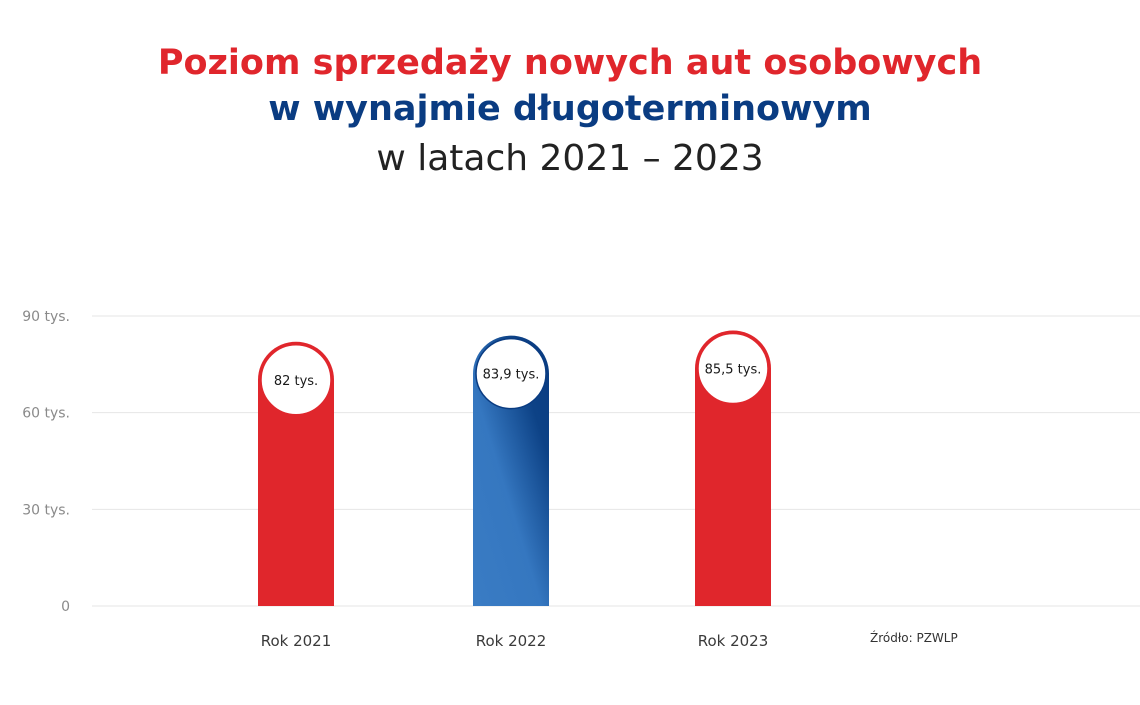 The width and height of the screenshot is (1140, 705). What do you see at coordinates (914, 638) in the screenshot?
I see `source-note: Źródło: PZWLP` at bounding box center [914, 638].